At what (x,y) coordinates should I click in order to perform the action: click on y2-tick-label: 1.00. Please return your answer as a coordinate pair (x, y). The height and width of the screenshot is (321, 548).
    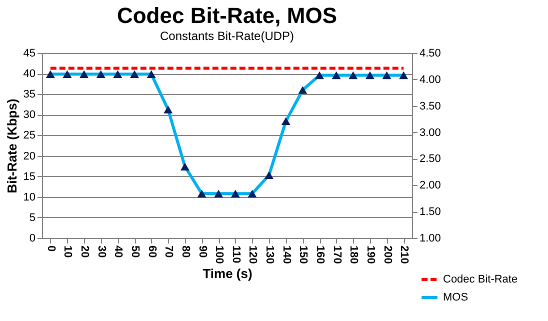
    Looking at the image, I should click on (430, 238).